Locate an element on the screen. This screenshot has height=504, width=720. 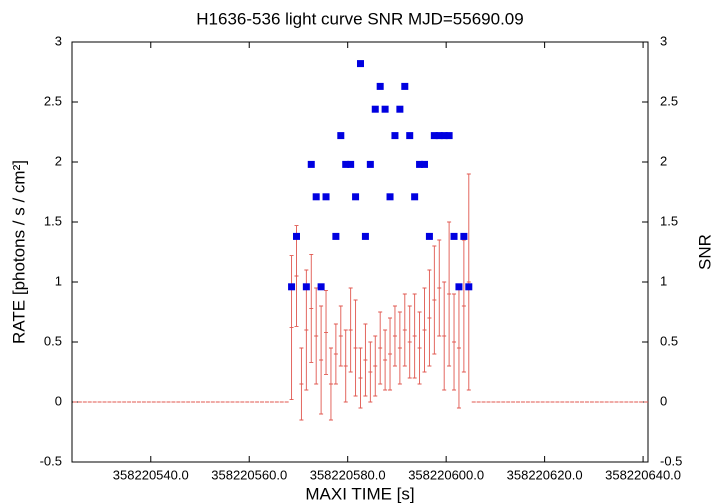
y-tick-label: 3 is located at coordinates (58, 40).